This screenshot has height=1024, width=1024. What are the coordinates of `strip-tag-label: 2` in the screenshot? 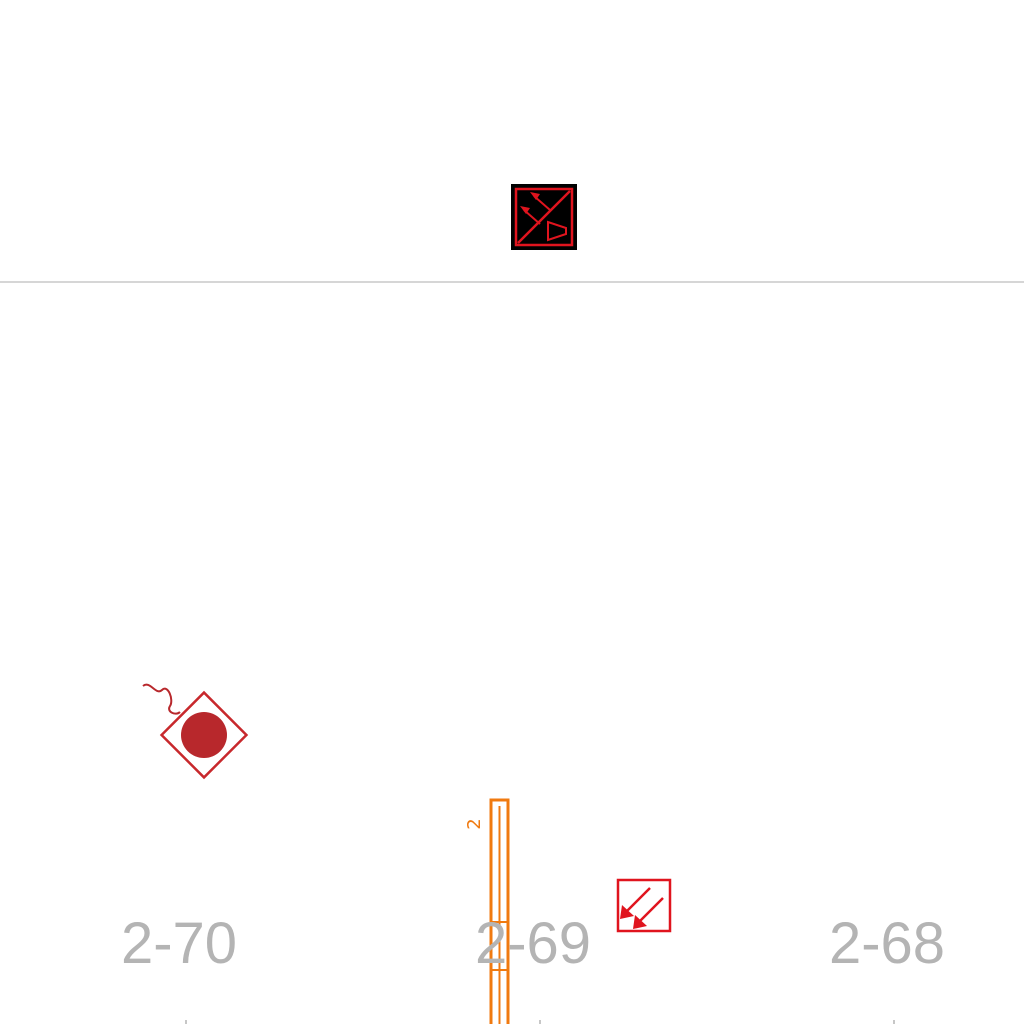 It's located at (474, 823).